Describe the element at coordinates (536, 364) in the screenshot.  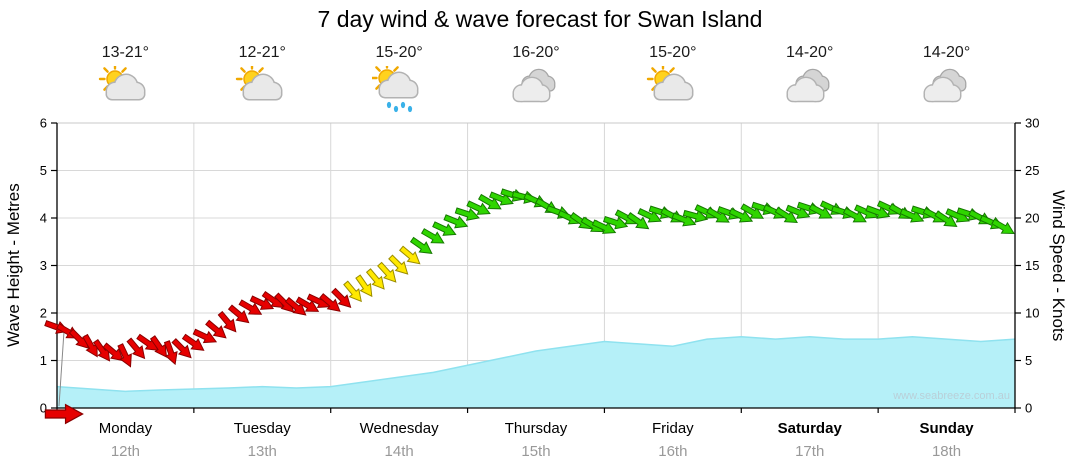
I see `wave-area-edge` at that location.